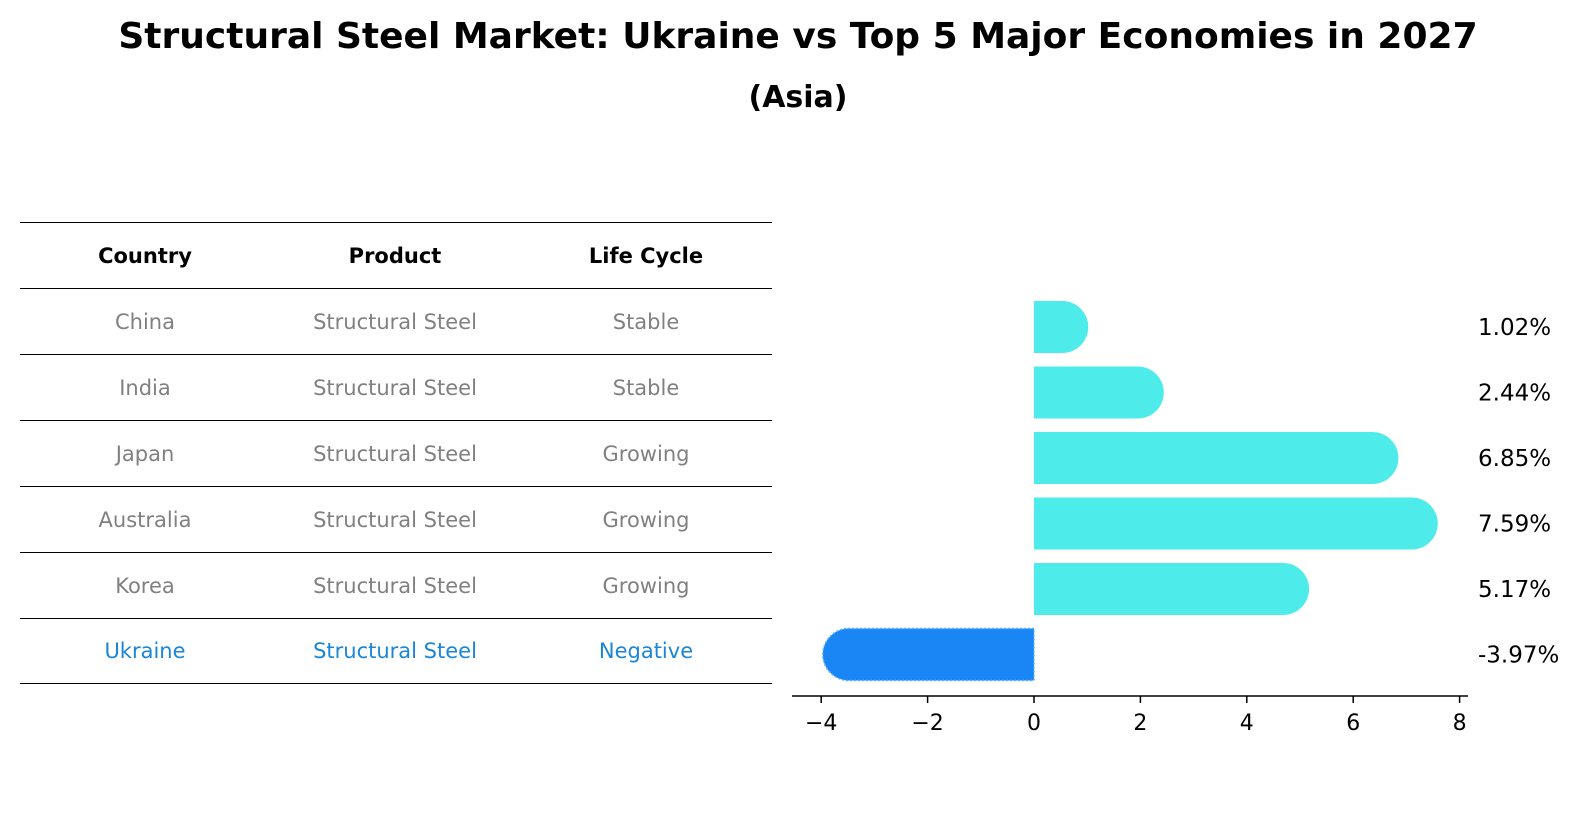 This screenshot has width=1596, height=823. Describe the element at coordinates (1514, 525) in the screenshot. I see `data-label-australia: 7.59%` at that location.